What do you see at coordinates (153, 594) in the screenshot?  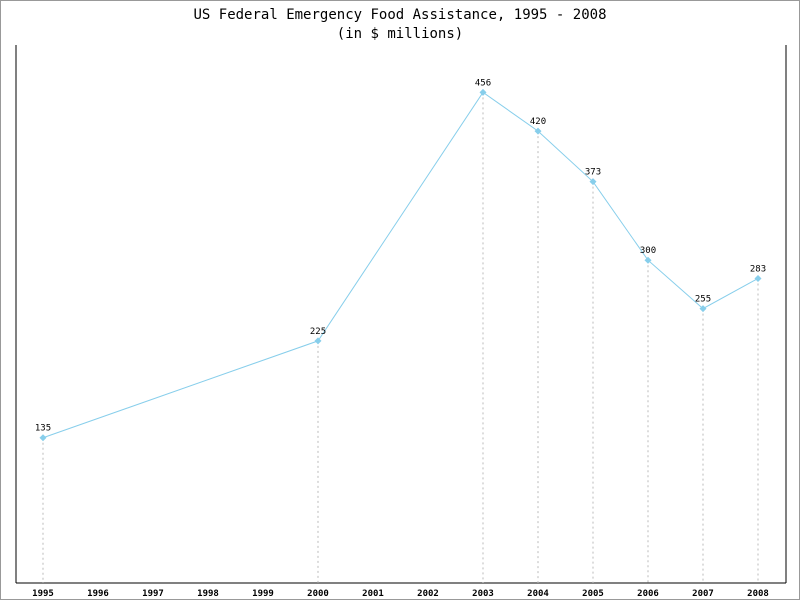 I see `x-tick-label: 1997` at bounding box center [153, 594].